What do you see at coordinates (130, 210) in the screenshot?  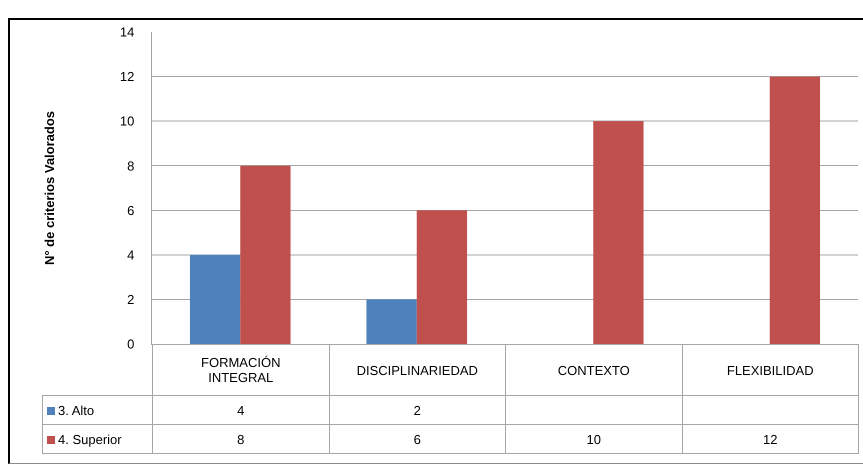 I see `y-tick-label: 6` at bounding box center [130, 210].